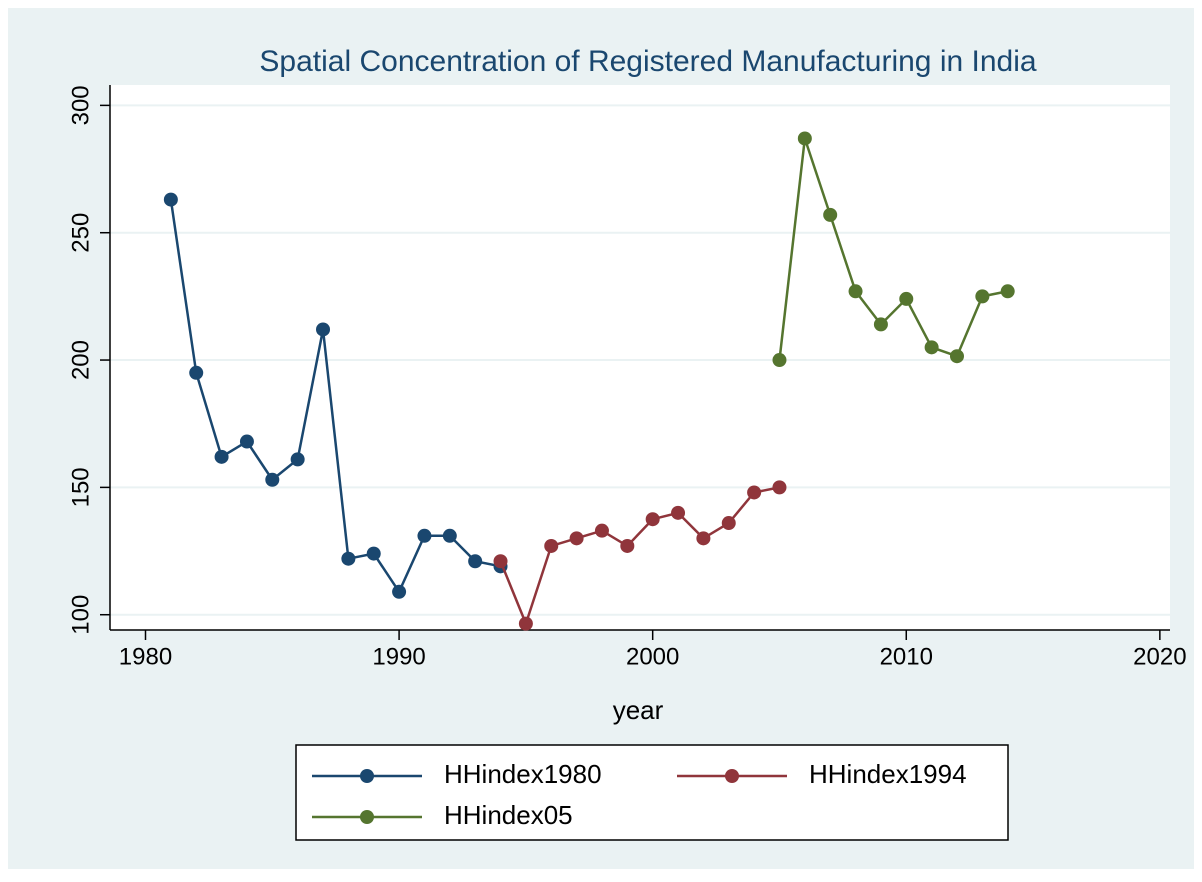 The width and height of the screenshot is (1202, 882). What do you see at coordinates (523, 774) in the screenshot?
I see `legend-label: HHindex1980` at bounding box center [523, 774].